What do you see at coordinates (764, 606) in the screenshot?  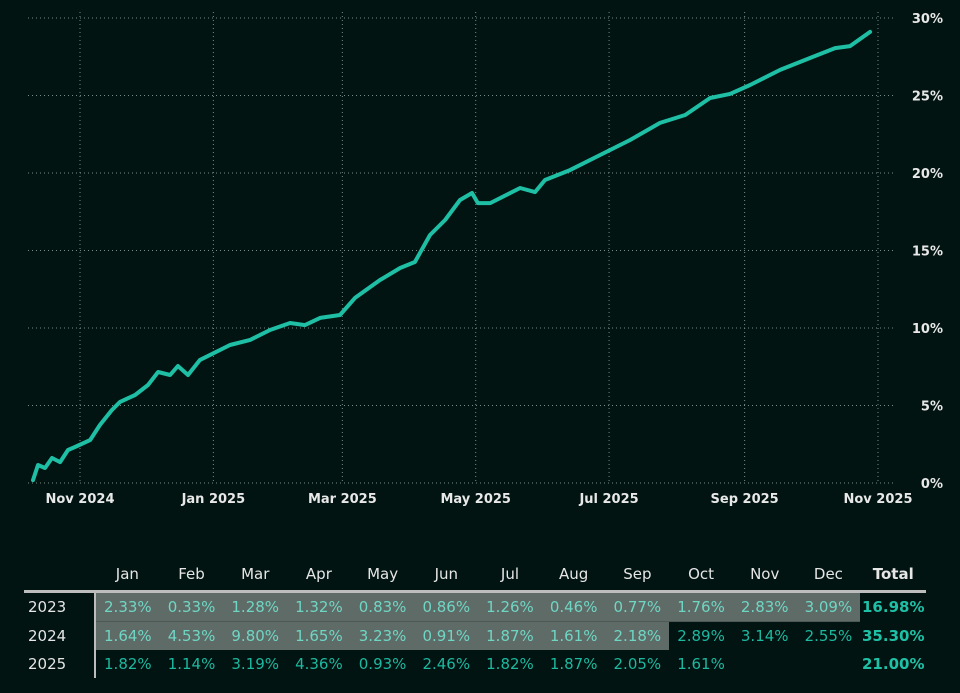 I see `month-return-cell: 2.83%` at bounding box center [764, 606].